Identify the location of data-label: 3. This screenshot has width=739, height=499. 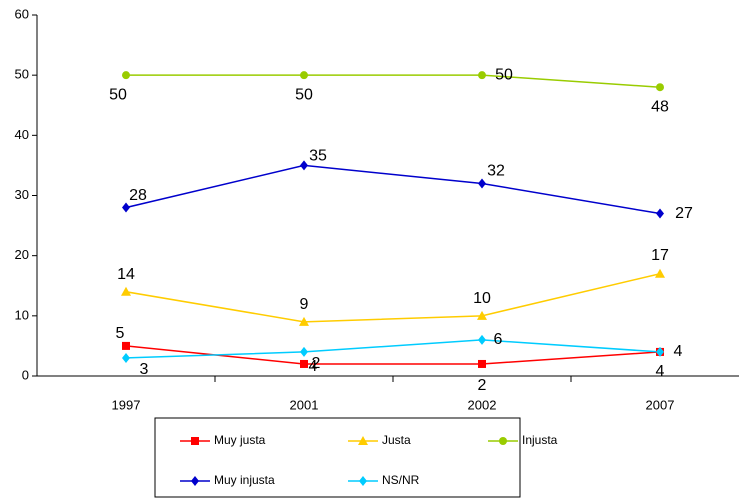
(144, 369).